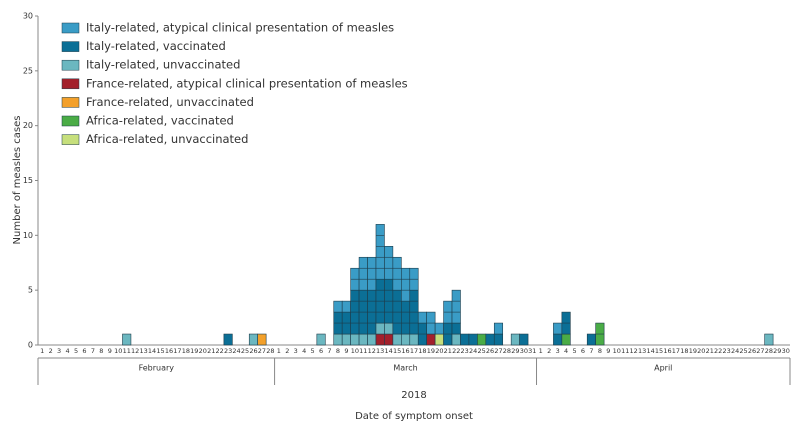 The width and height of the screenshot is (800, 431). What do you see at coordinates (156, 46) in the screenshot?
I see `legend-label: Italy-related, vaccinated` at bounding box center [156, 46].